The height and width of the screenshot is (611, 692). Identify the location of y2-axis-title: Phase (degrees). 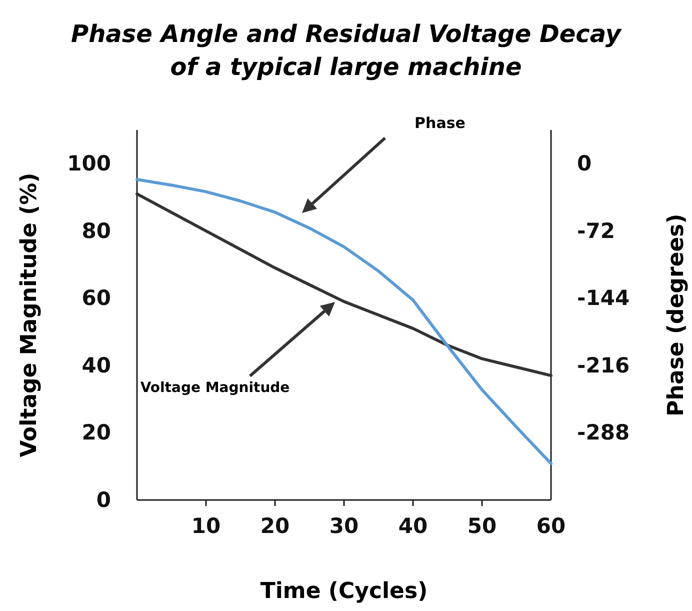
(676, 315).